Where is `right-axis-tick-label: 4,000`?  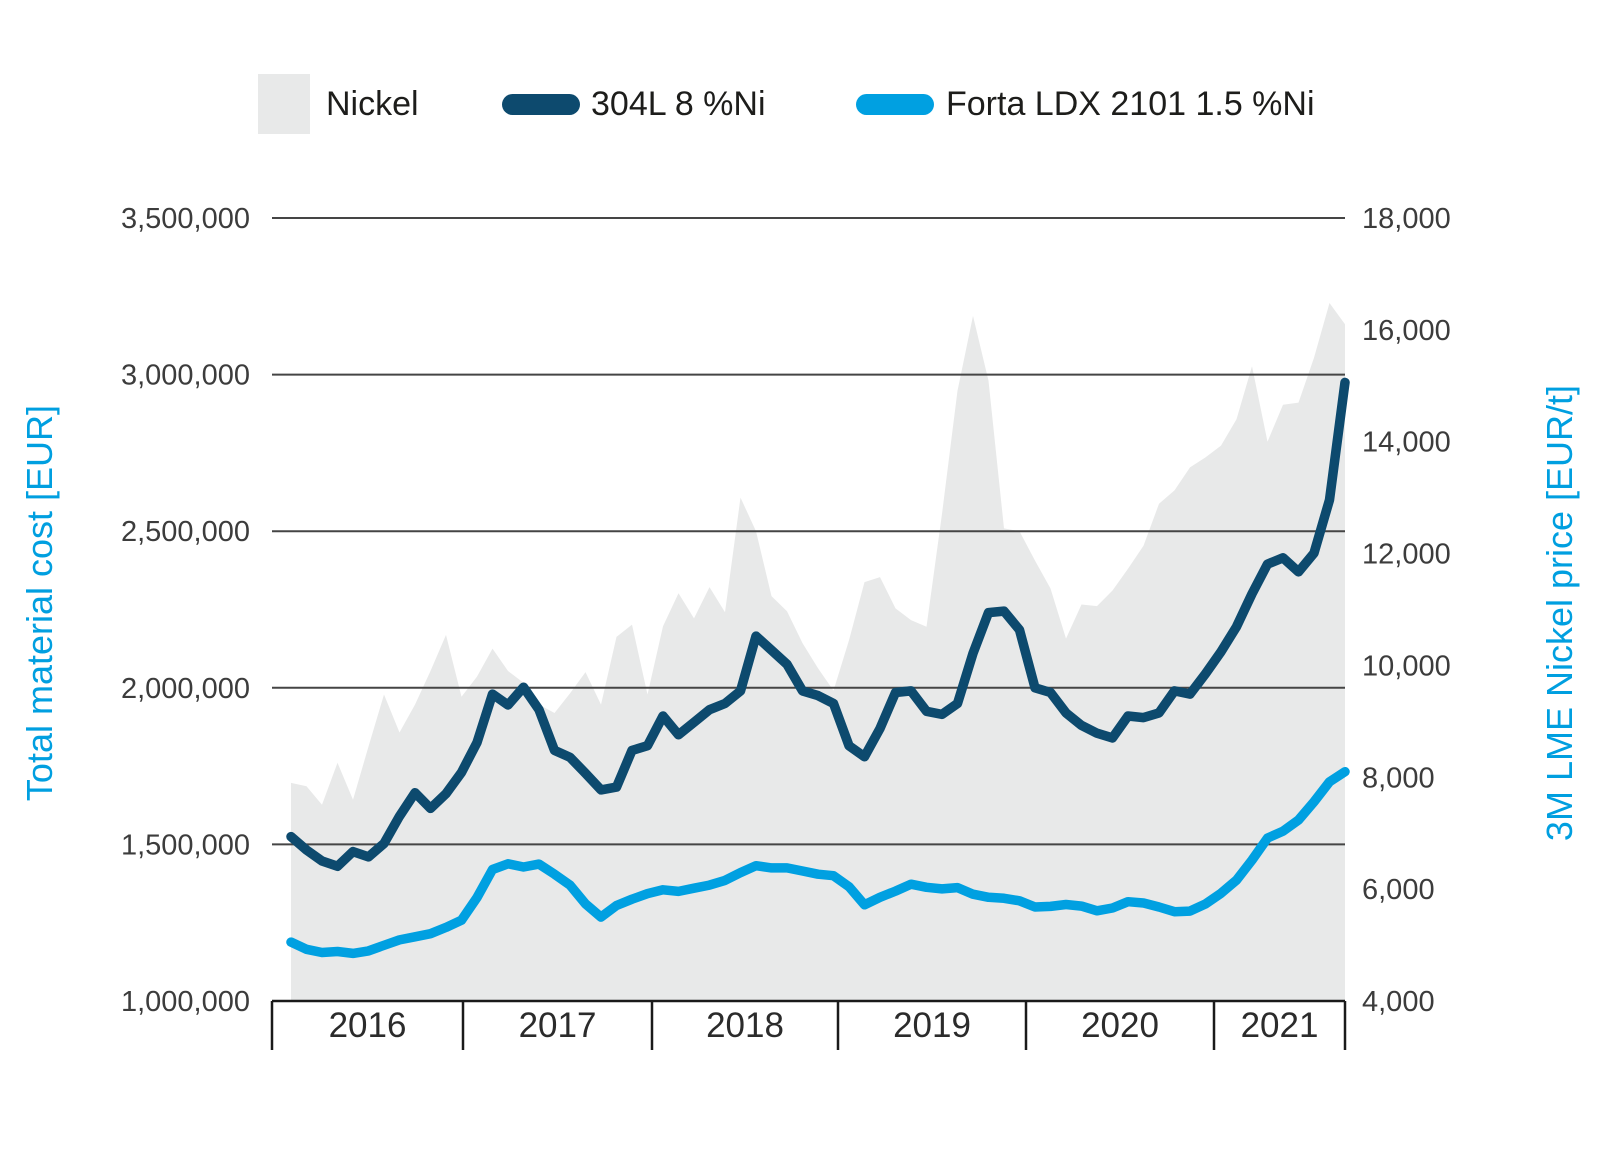
right-axis-tick-label: 4,000 is located at coordinates (1398, 1002).